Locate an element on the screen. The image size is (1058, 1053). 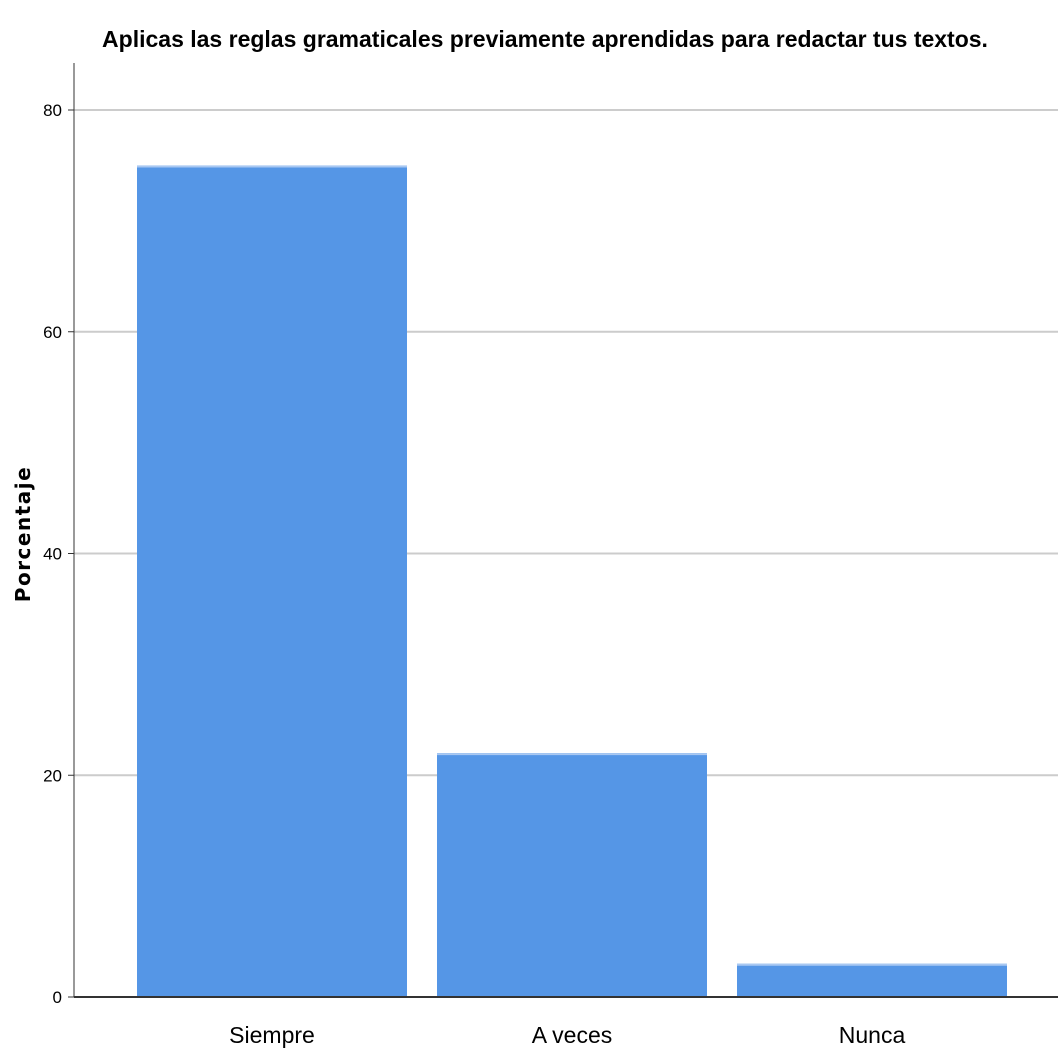
x-category-label-a-veces: A veces is located at coordinates (572, 1035).